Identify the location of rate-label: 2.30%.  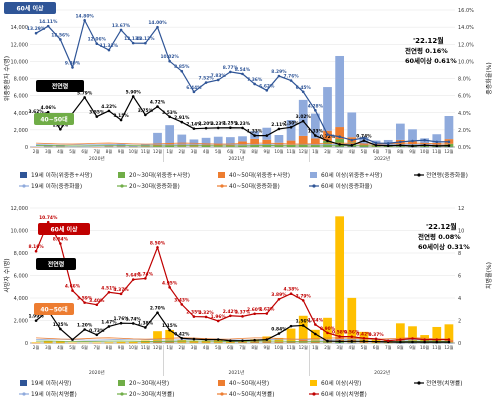
(291, 123).